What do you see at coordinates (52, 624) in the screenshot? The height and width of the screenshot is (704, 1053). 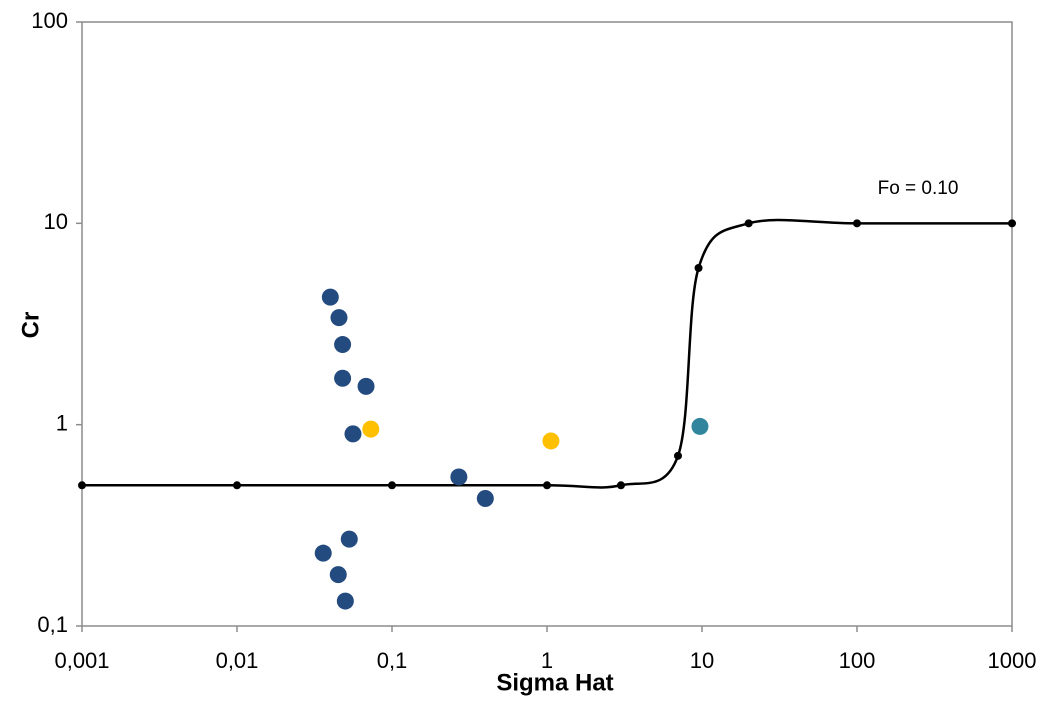 I see `y-tick-label: 0,1` at bounding box center [52, 624].